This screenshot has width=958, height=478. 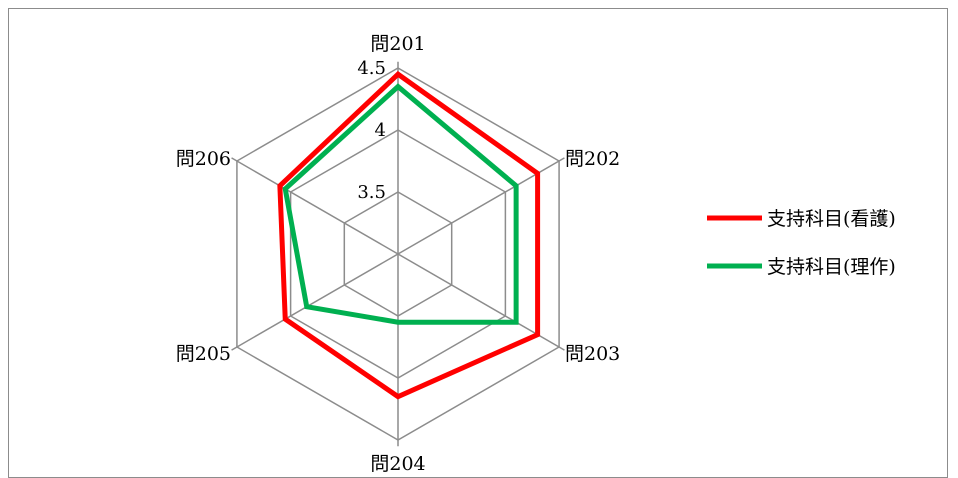 What do you see at coordinates (592, 354) in the screenshot?
I see `category-label-3: 問203` at bounding box center [592, 354].